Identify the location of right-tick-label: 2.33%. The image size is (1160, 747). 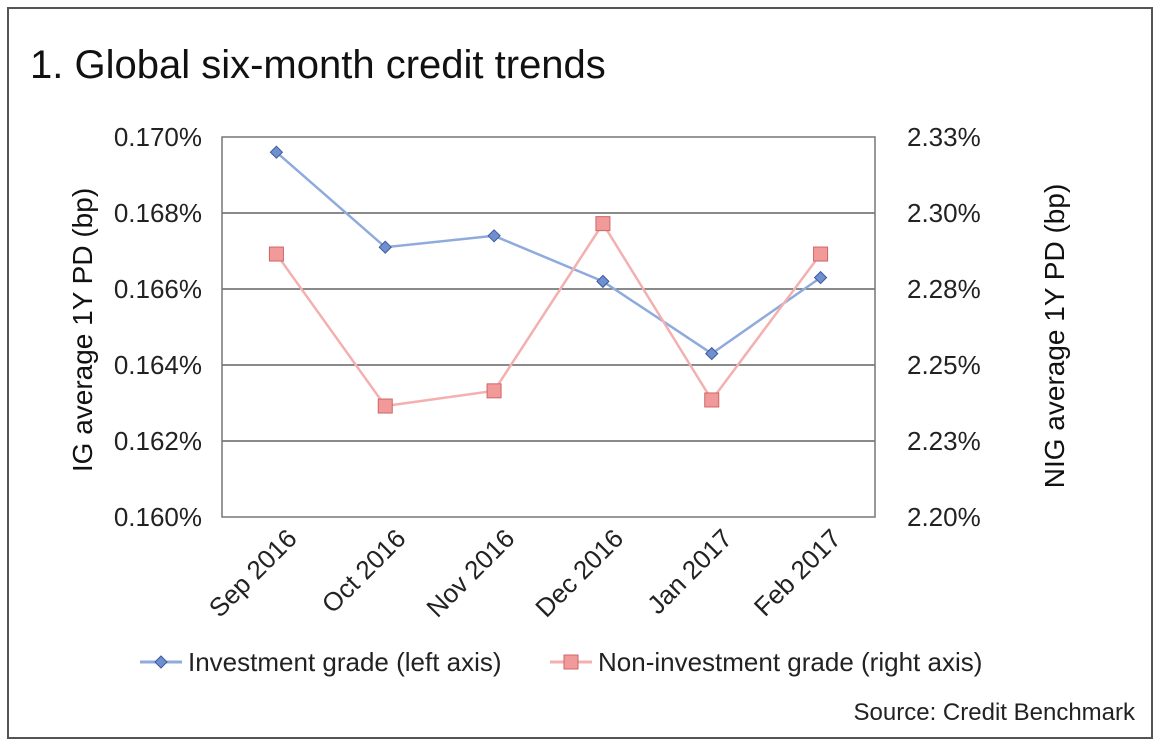
(944, 137).